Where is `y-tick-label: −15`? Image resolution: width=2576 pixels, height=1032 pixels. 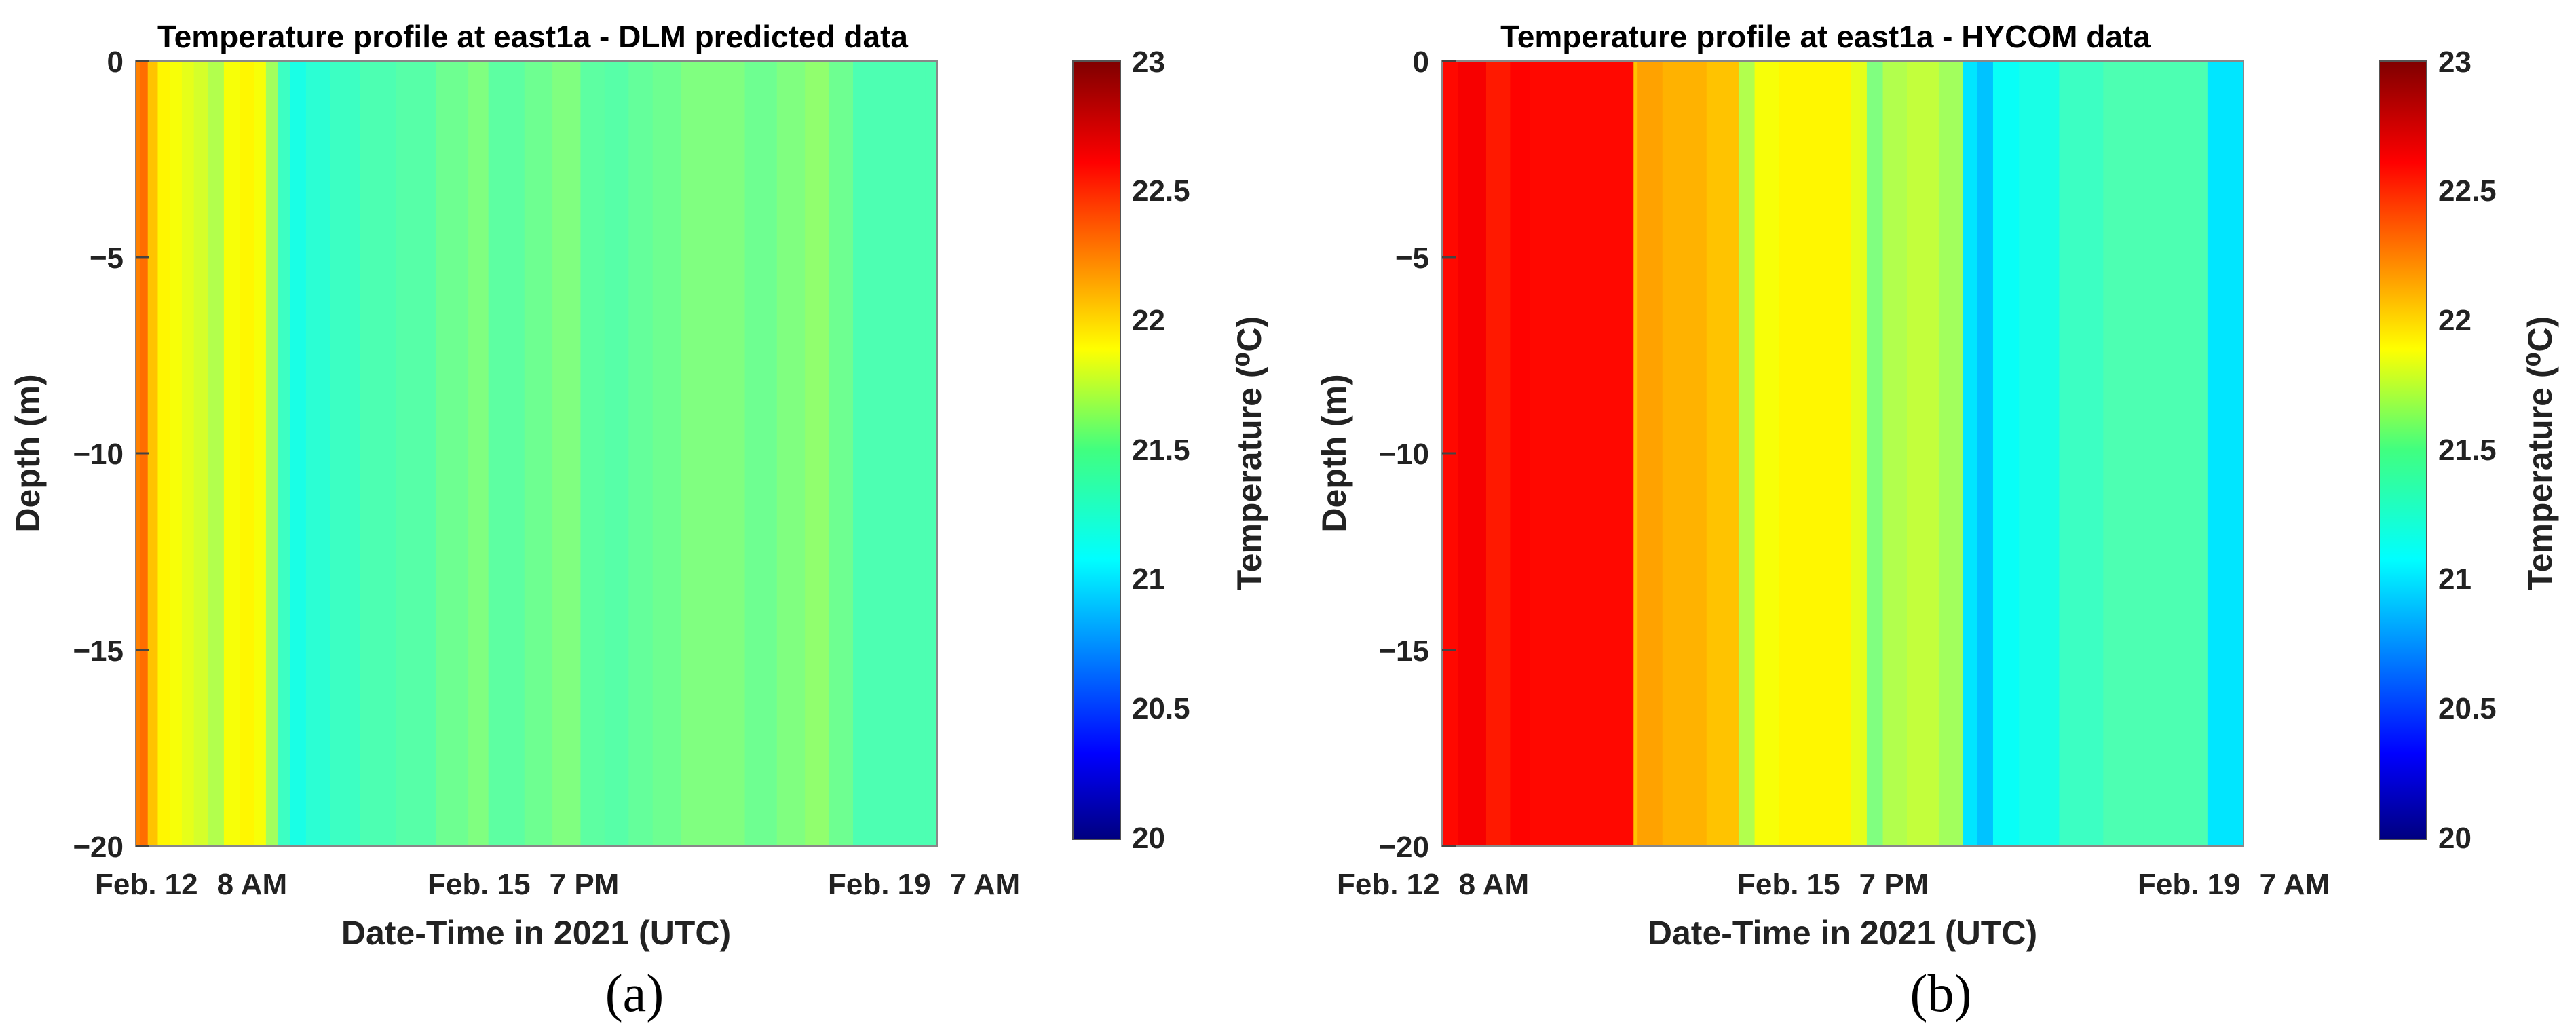
y-tick-label: −15 is located at coordinates (99, 651).